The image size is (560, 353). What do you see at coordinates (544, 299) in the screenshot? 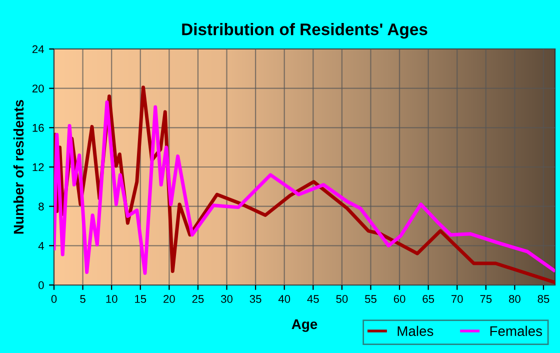
I see `x-tick-label: 85` at bounding box center [544, 299].